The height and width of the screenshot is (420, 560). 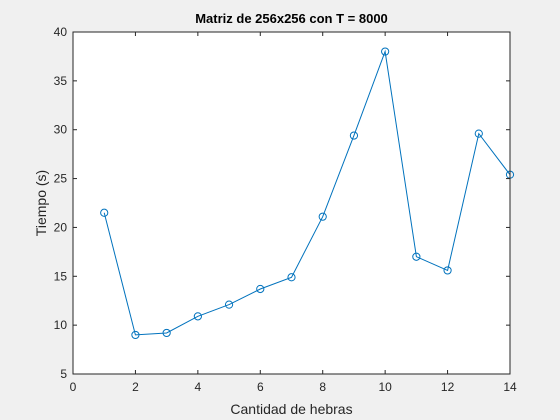 I want to click on y-tick-label: 30, so click(x=61, y=130).